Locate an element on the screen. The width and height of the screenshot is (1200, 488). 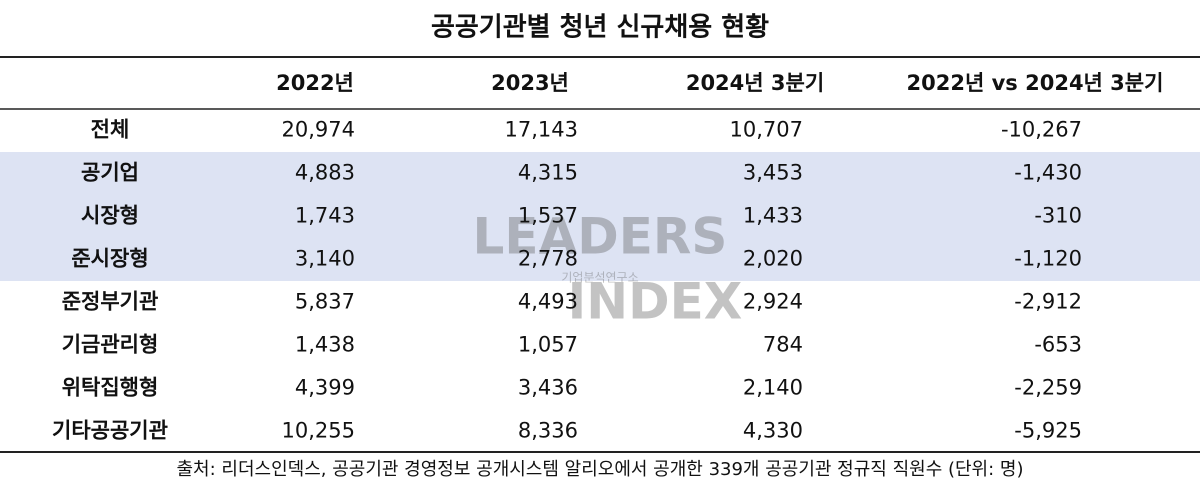
cell: 2,140 is located at coordinates (773, 388).